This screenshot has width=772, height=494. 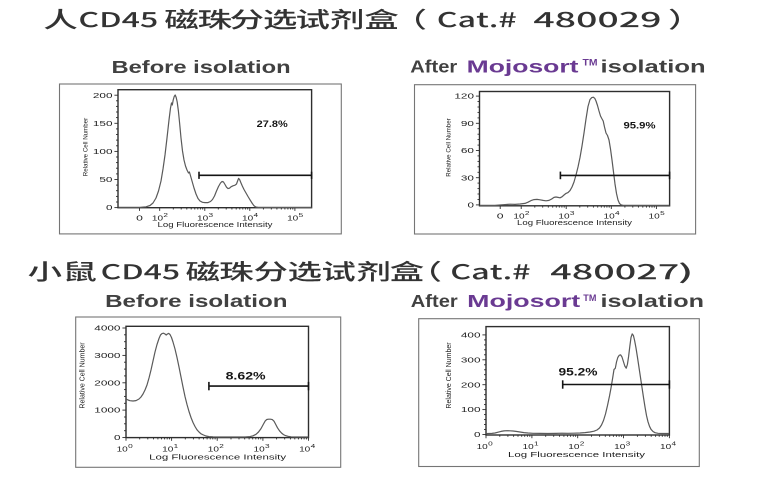 I want to click on svg-text: 2000, so click(x=107, y=383).